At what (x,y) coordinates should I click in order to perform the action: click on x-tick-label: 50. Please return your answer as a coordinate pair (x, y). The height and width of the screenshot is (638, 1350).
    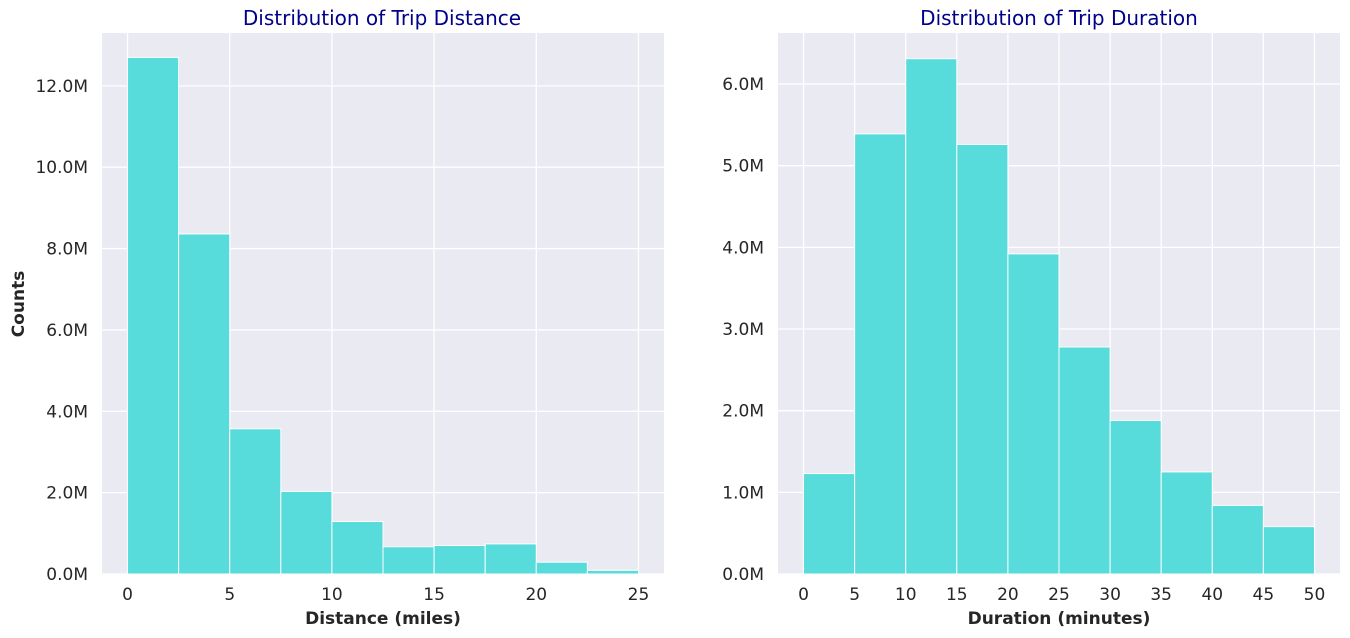
    Looking at the image, I should click on (1315, 595).